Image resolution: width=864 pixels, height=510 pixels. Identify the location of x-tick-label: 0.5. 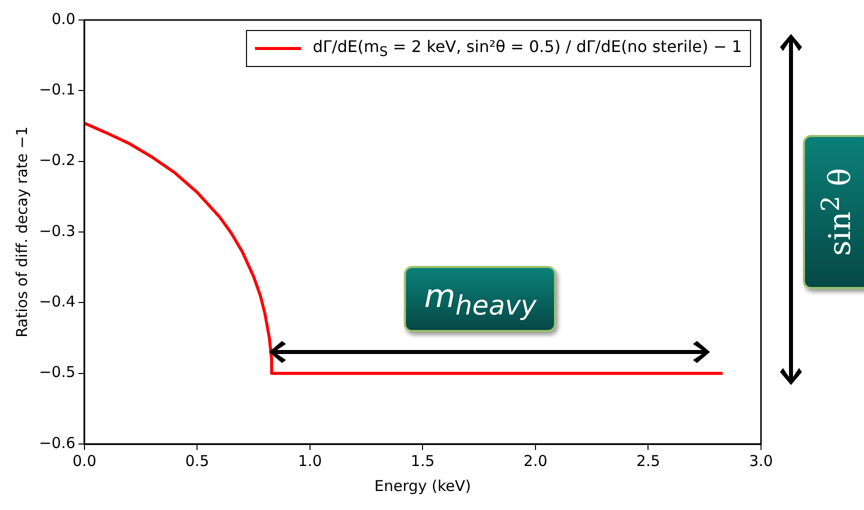
(197, 461).